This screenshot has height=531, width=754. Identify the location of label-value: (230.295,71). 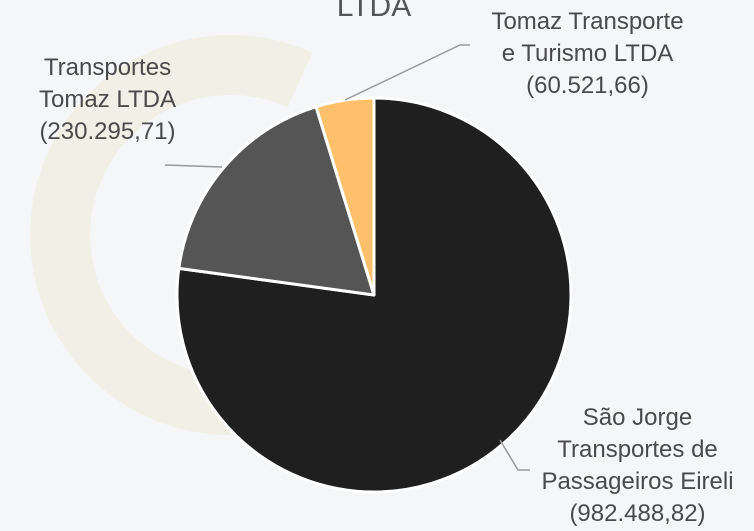
(107, 131).